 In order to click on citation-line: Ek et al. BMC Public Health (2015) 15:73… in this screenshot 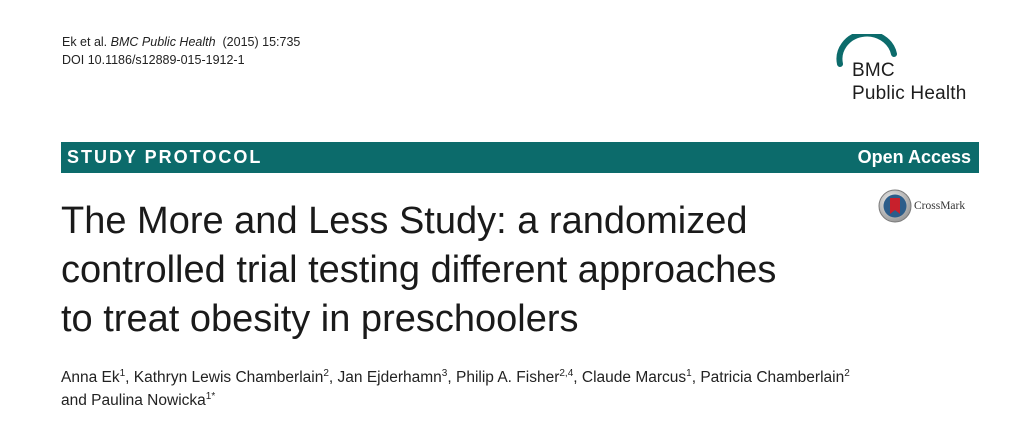, I will do `click(181, 42)`.